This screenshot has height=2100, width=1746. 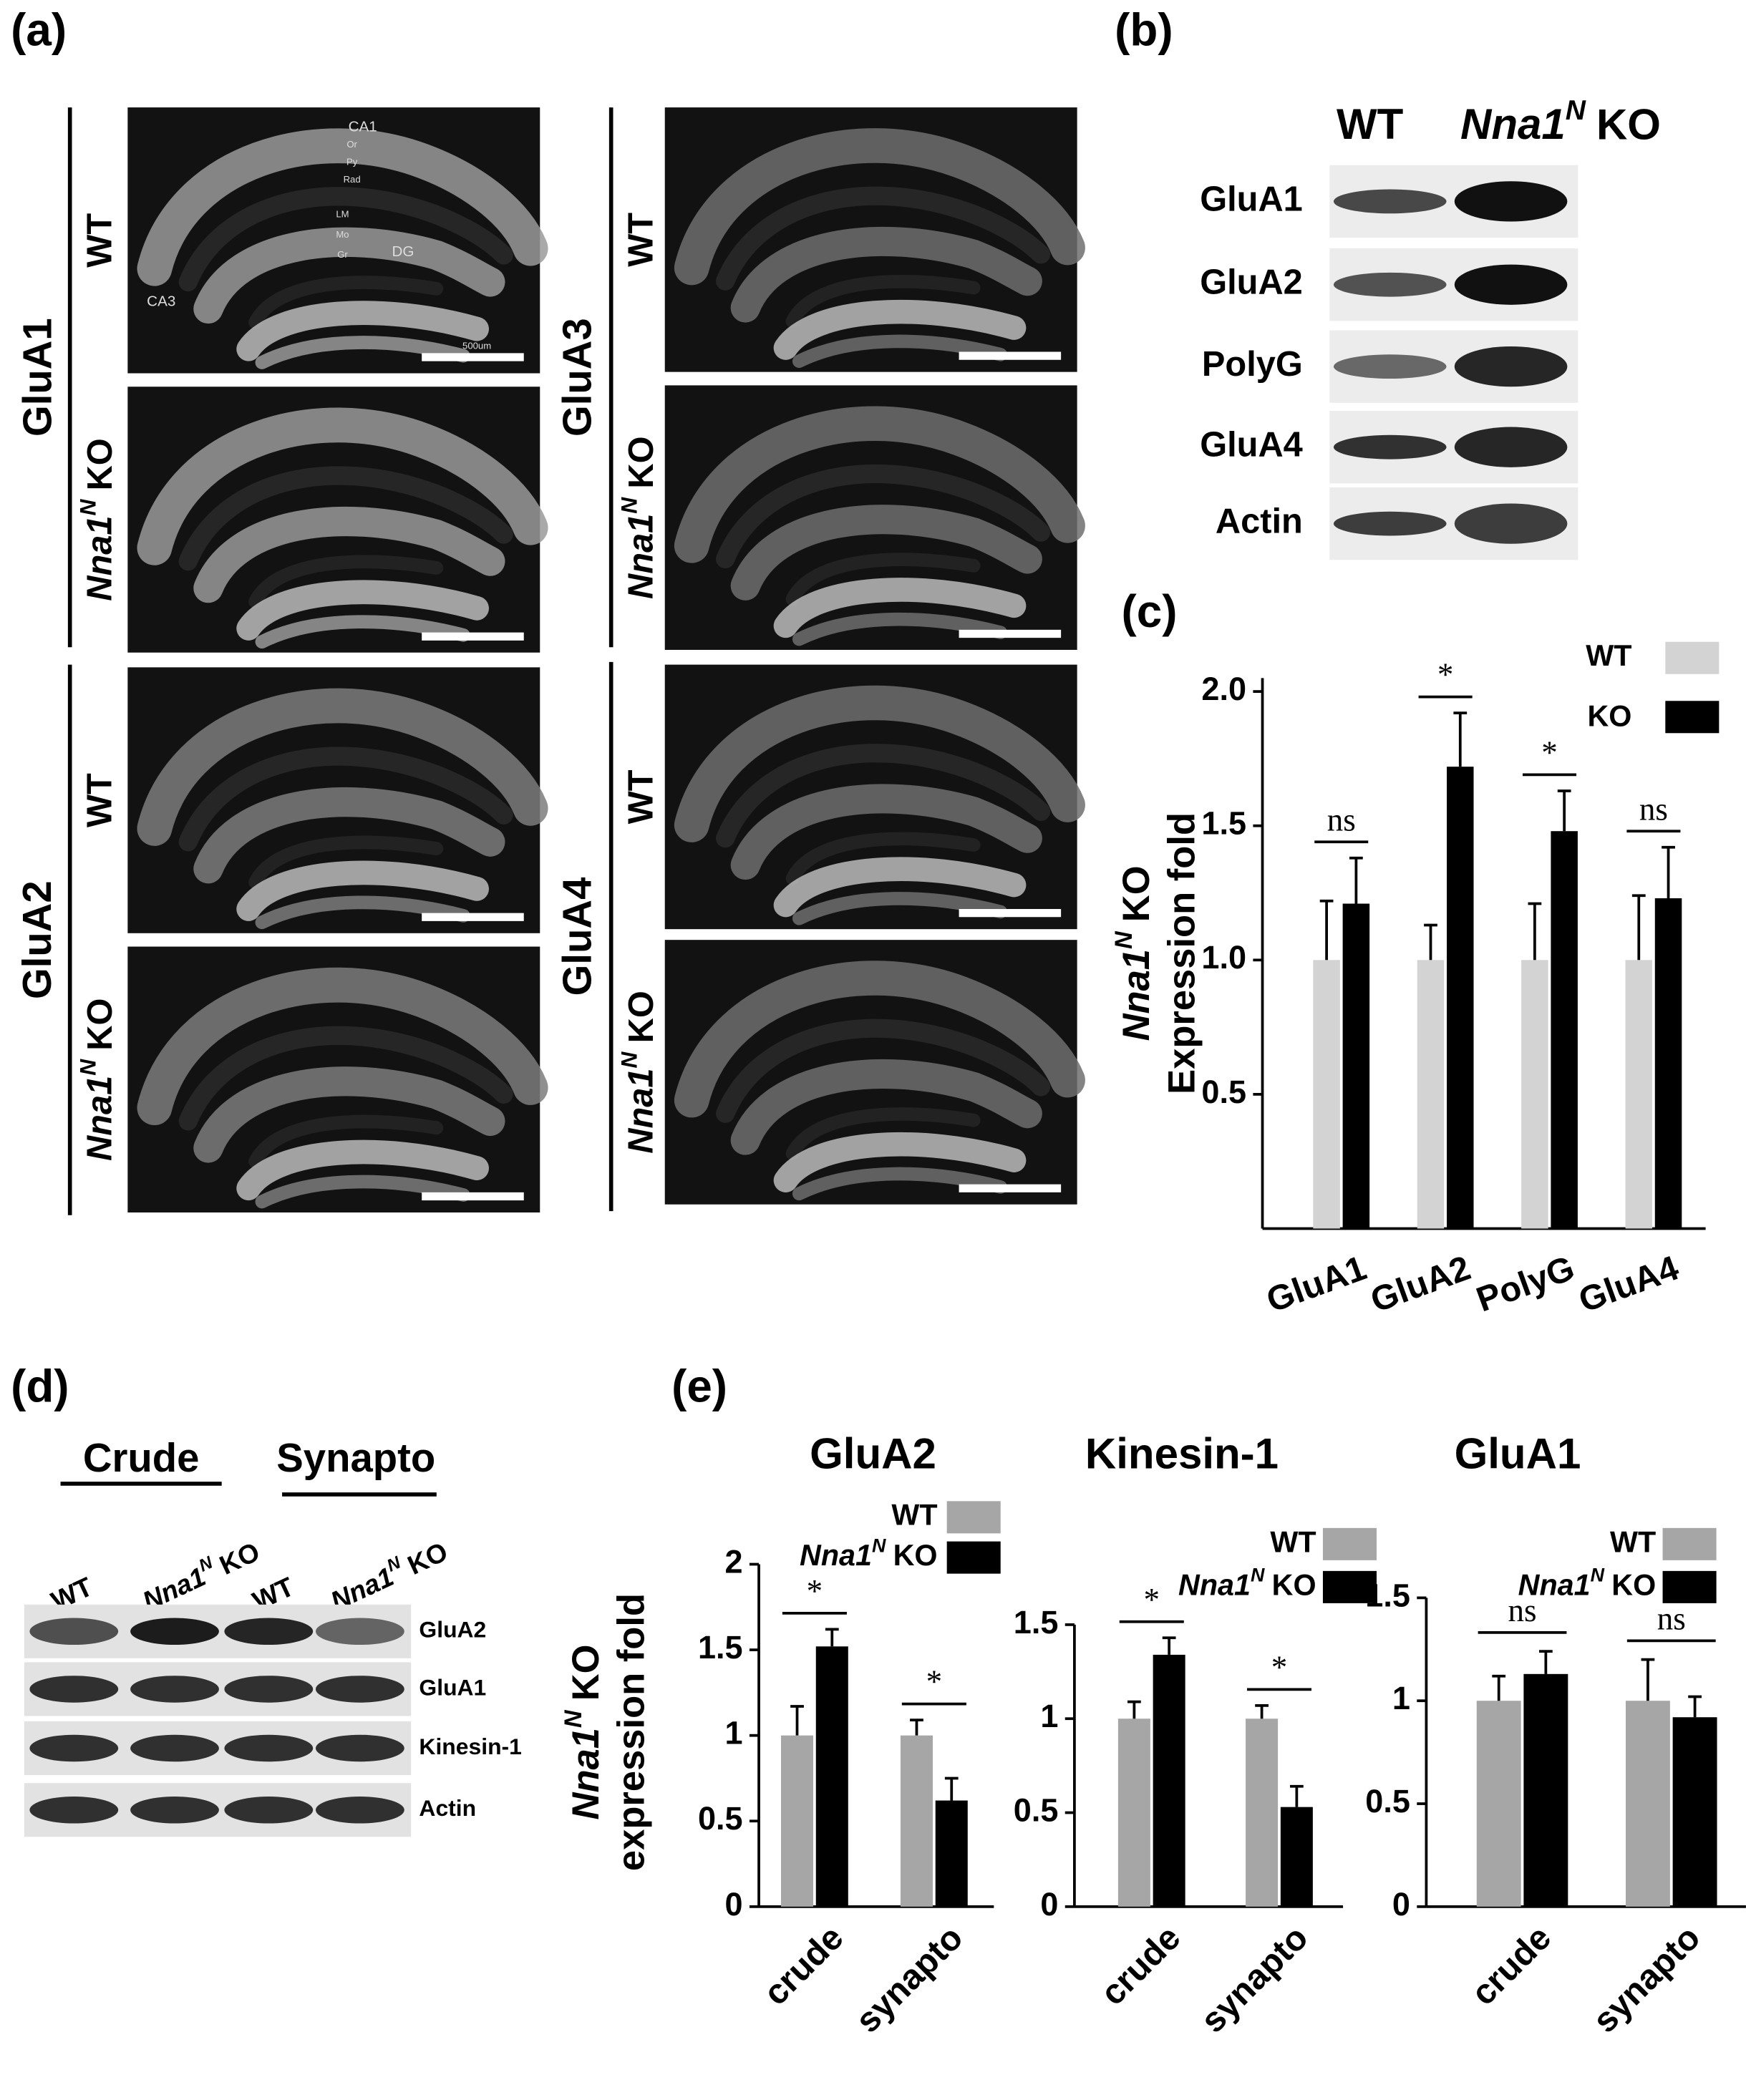 What do you see at coordinates (363, 127) in the screenshot?
I see `region-label: CA1` at bounding box center [363, 127].